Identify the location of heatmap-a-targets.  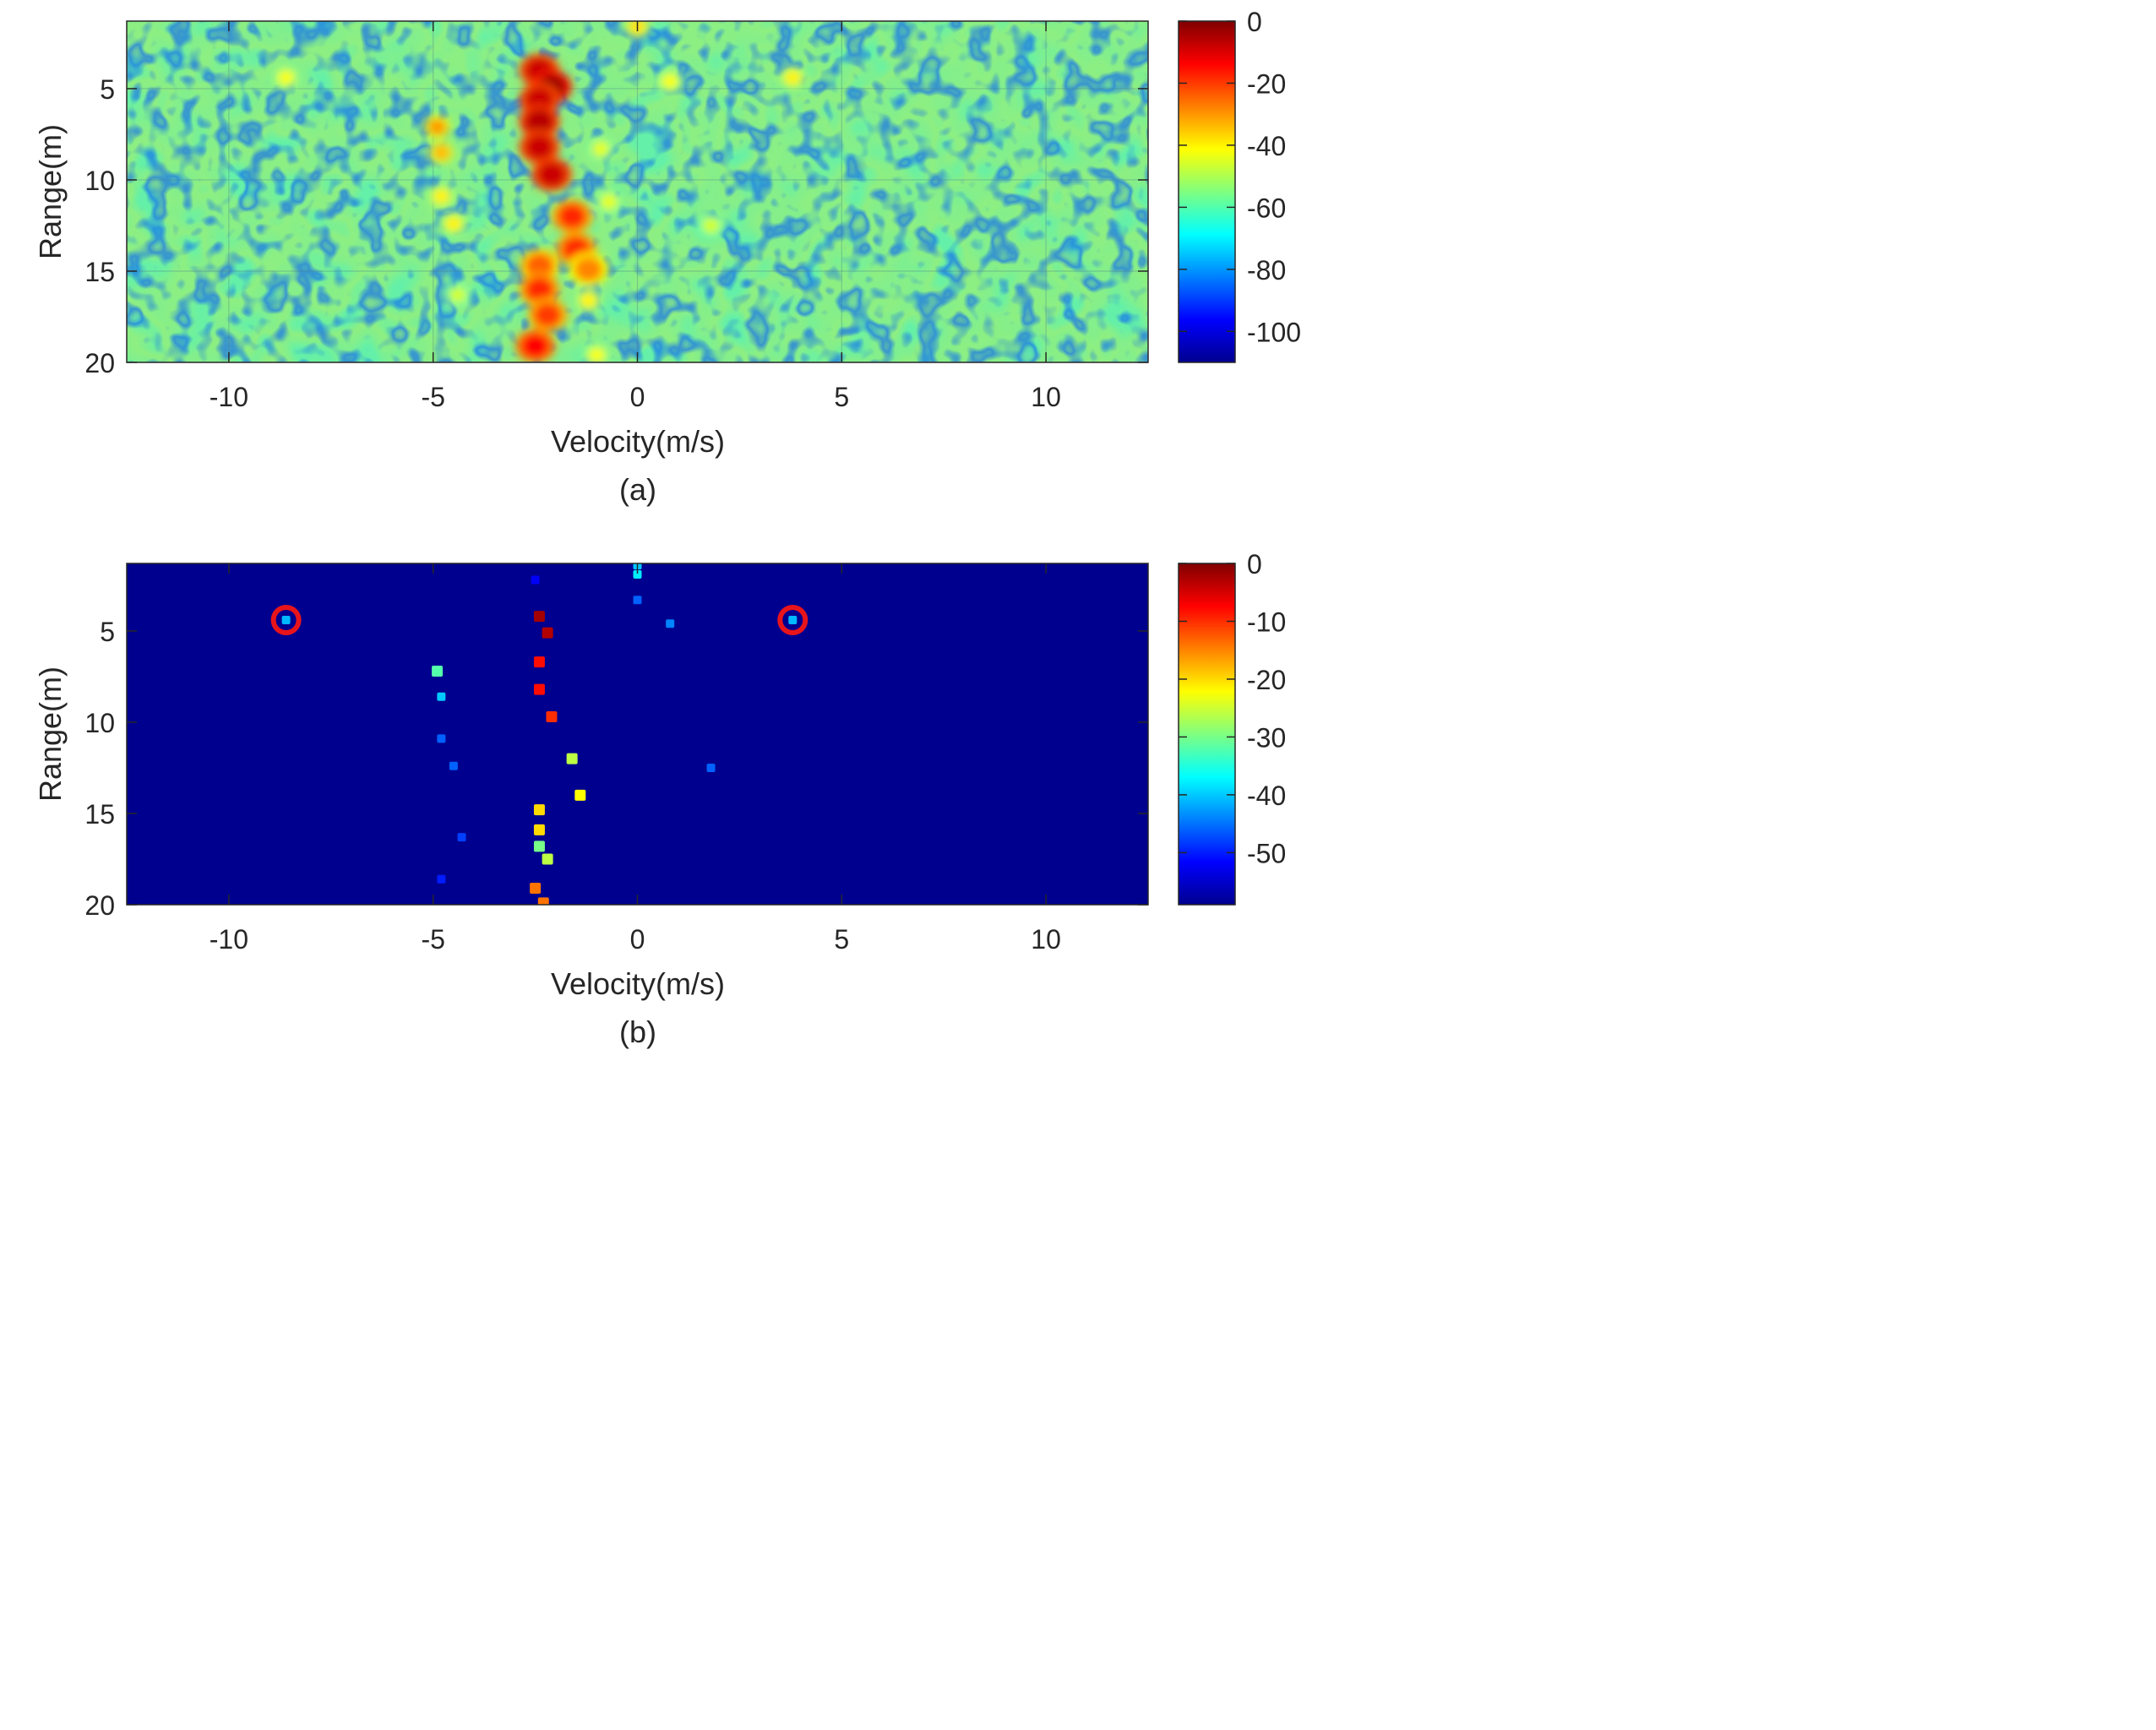
(539, 191).